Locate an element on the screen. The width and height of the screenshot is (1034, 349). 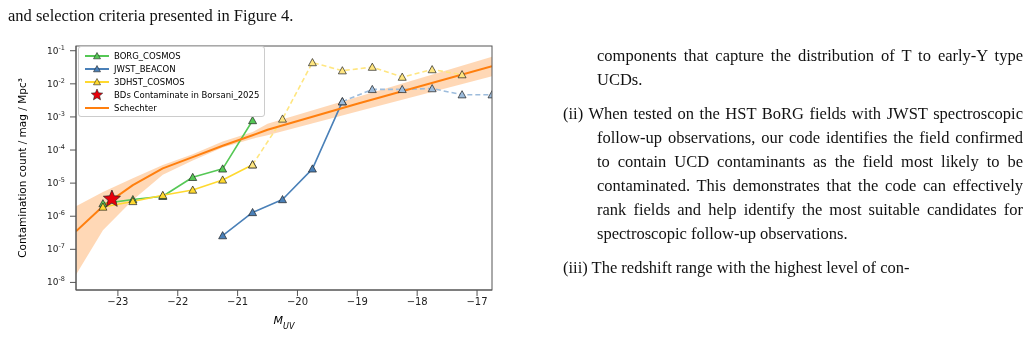
x-tick-label: −18 is located at coordinates (417, 302).